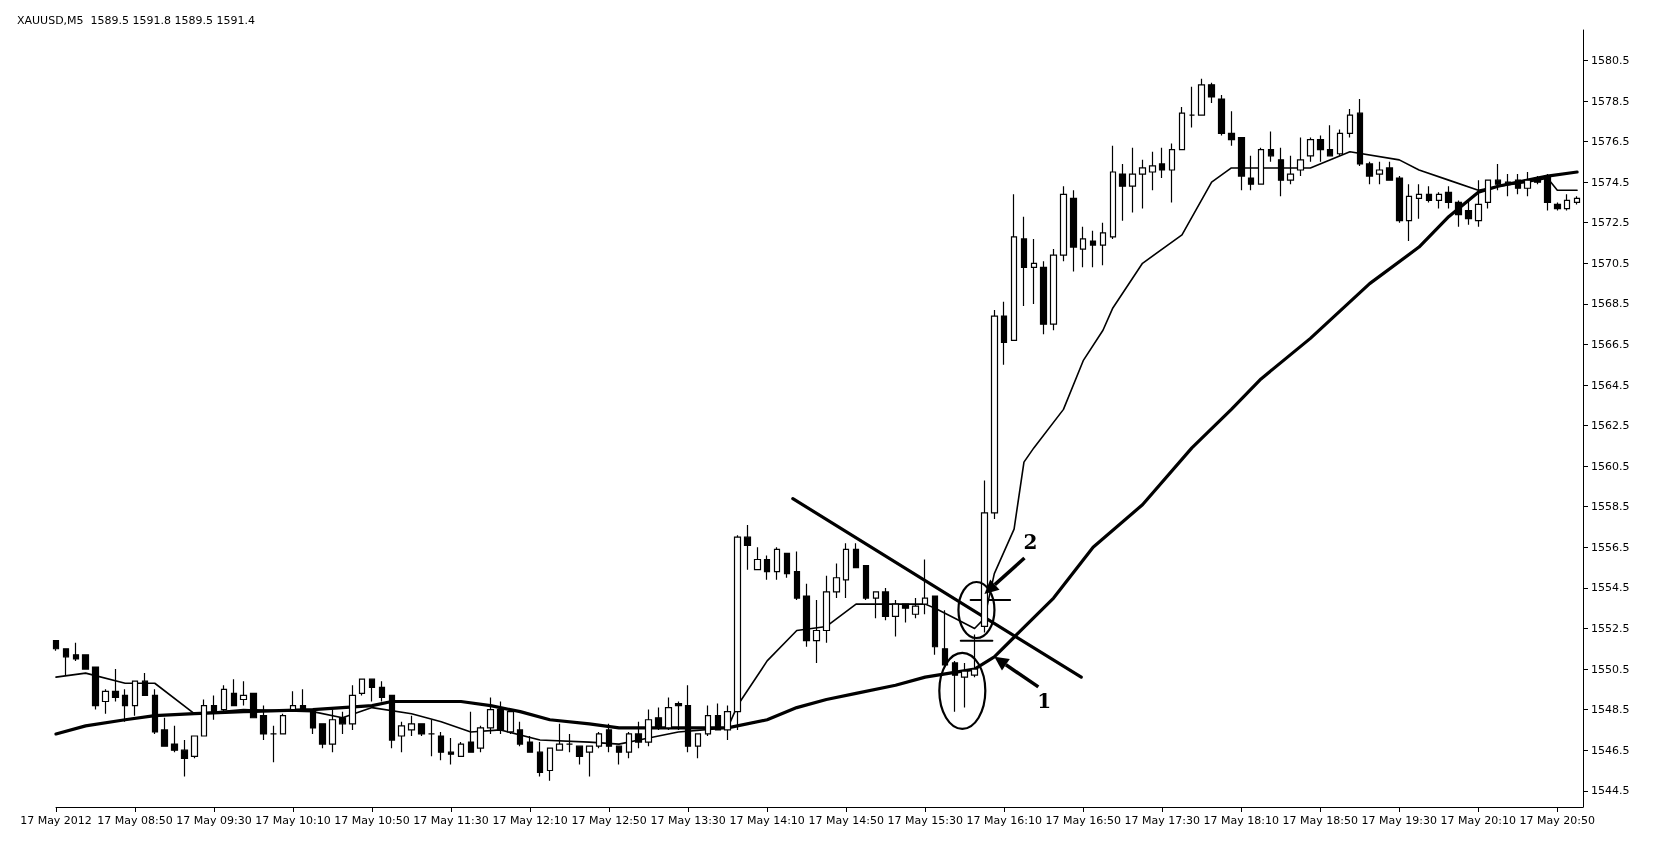  I want to click on annotation: 2, so click(1030, 542).